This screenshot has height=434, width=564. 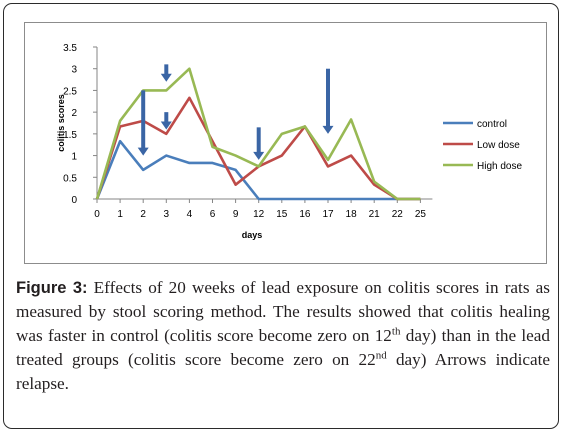 What do you see at coordinates (74, 157) in the screenshot?
I see `y-tick-label: 1` at bounding box center [74, 157].